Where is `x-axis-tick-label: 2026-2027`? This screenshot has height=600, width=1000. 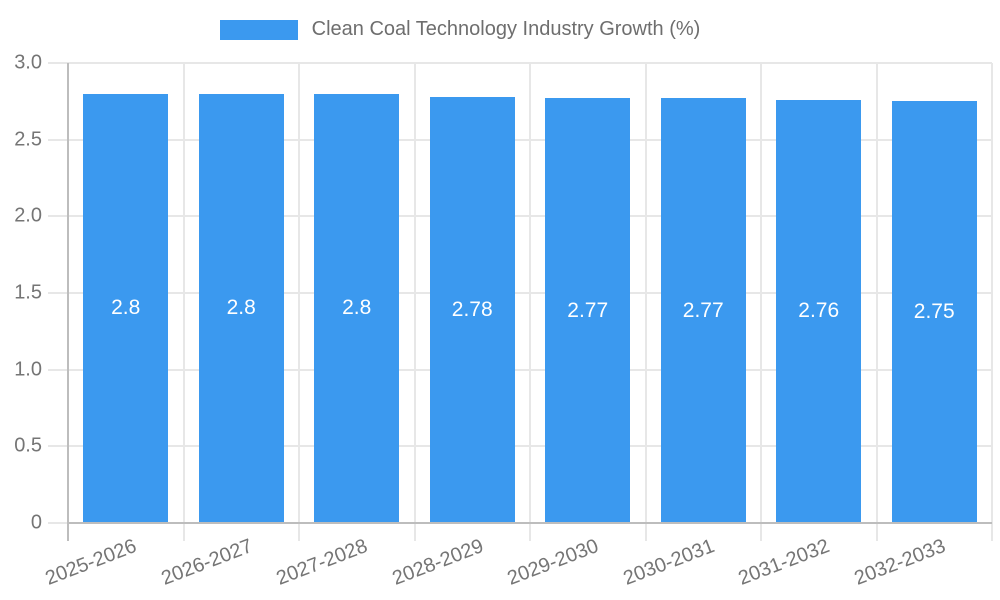
x-axis-tick-label: 2026-2027 is located at coordinates (206, 562).